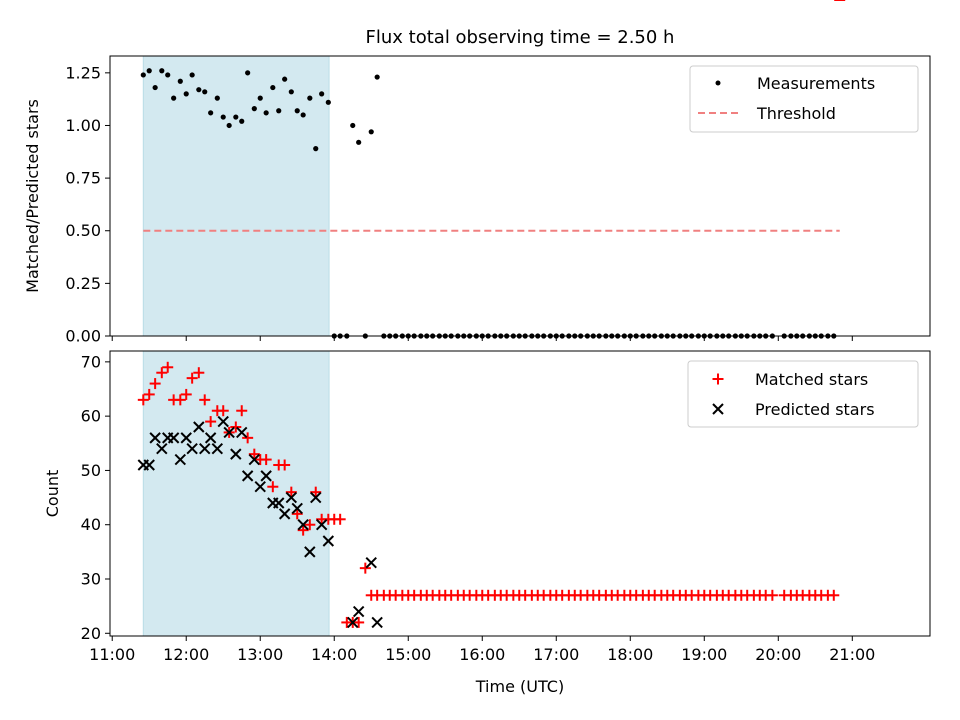  Describe the element at coordinates (556, 654) in the screenshot. I see `x-tick-label: 17:00` at that location.